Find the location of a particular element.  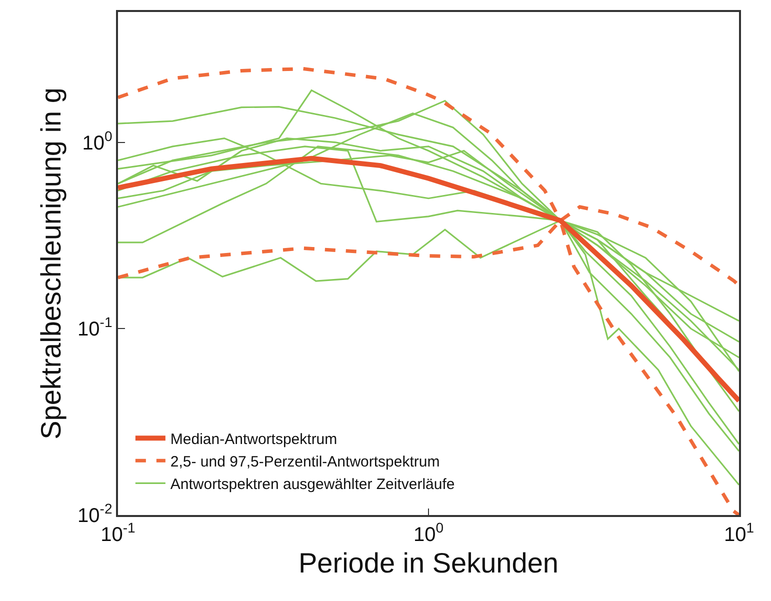

x-tick-label: 10$^{1}$ is located at coordinates (739, 532).